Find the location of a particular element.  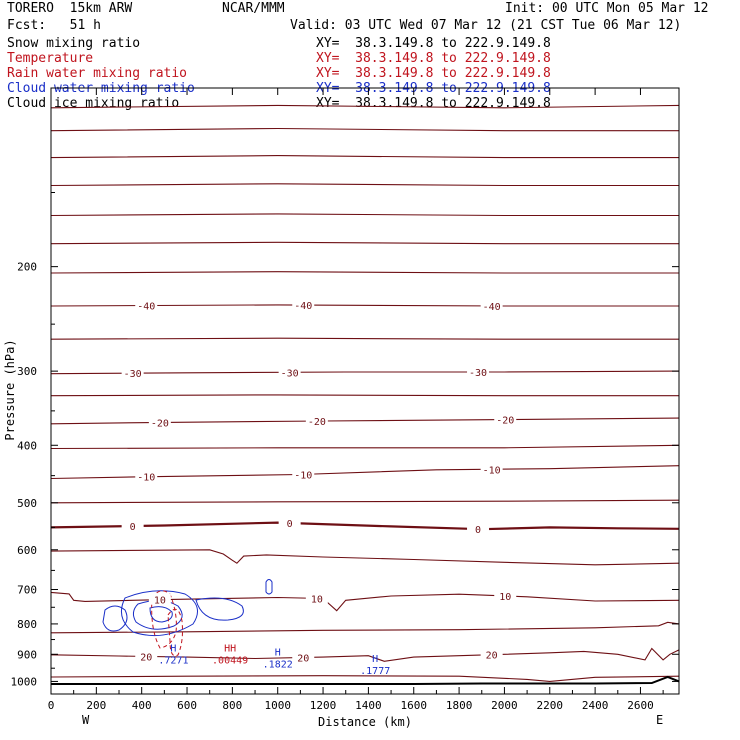

maximum-value: .1777 is located at coordinates (375, 671).